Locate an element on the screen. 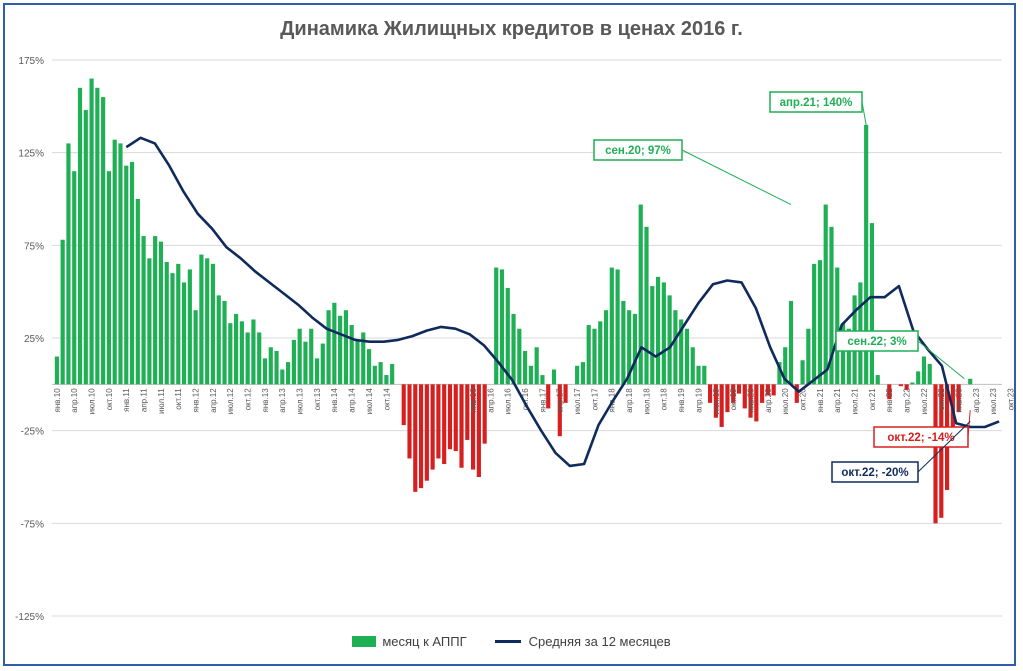  x-tick-label: апр.10 is located at coordinates (74, 400).